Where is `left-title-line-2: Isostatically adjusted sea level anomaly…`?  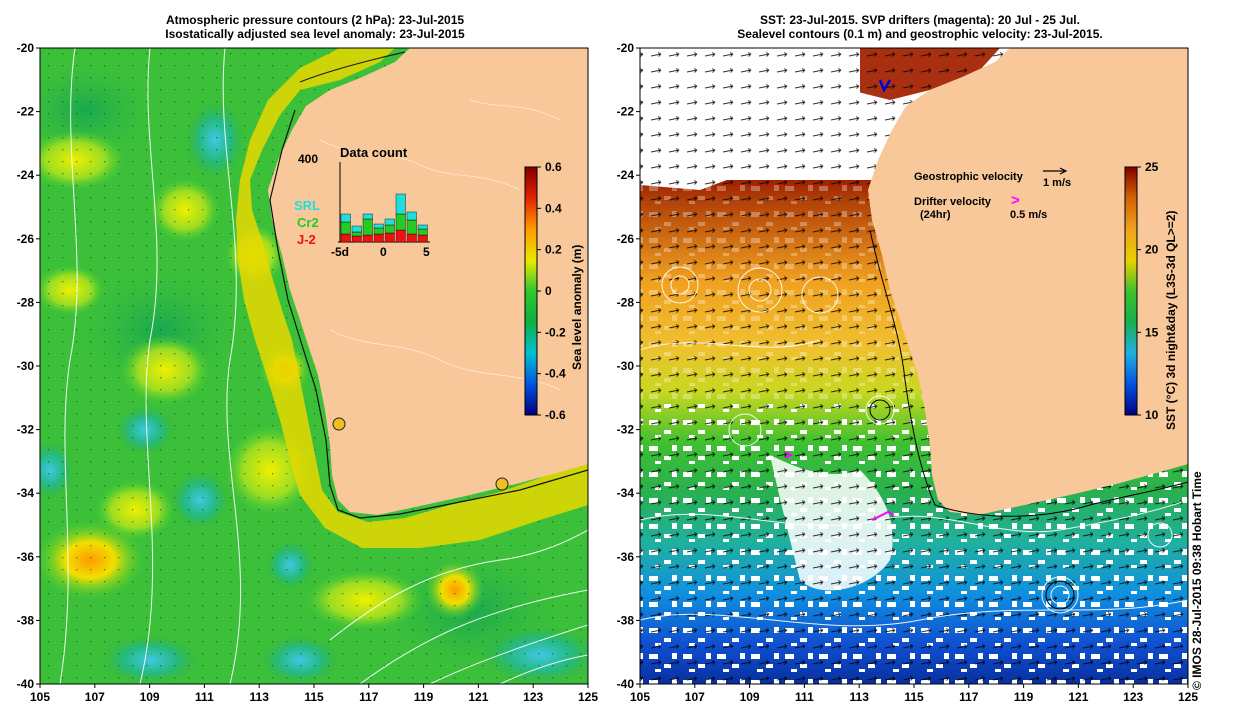
left-title-line-2: Isostatically adjusted sea level anomaly… is located at coordinates (315, 34).